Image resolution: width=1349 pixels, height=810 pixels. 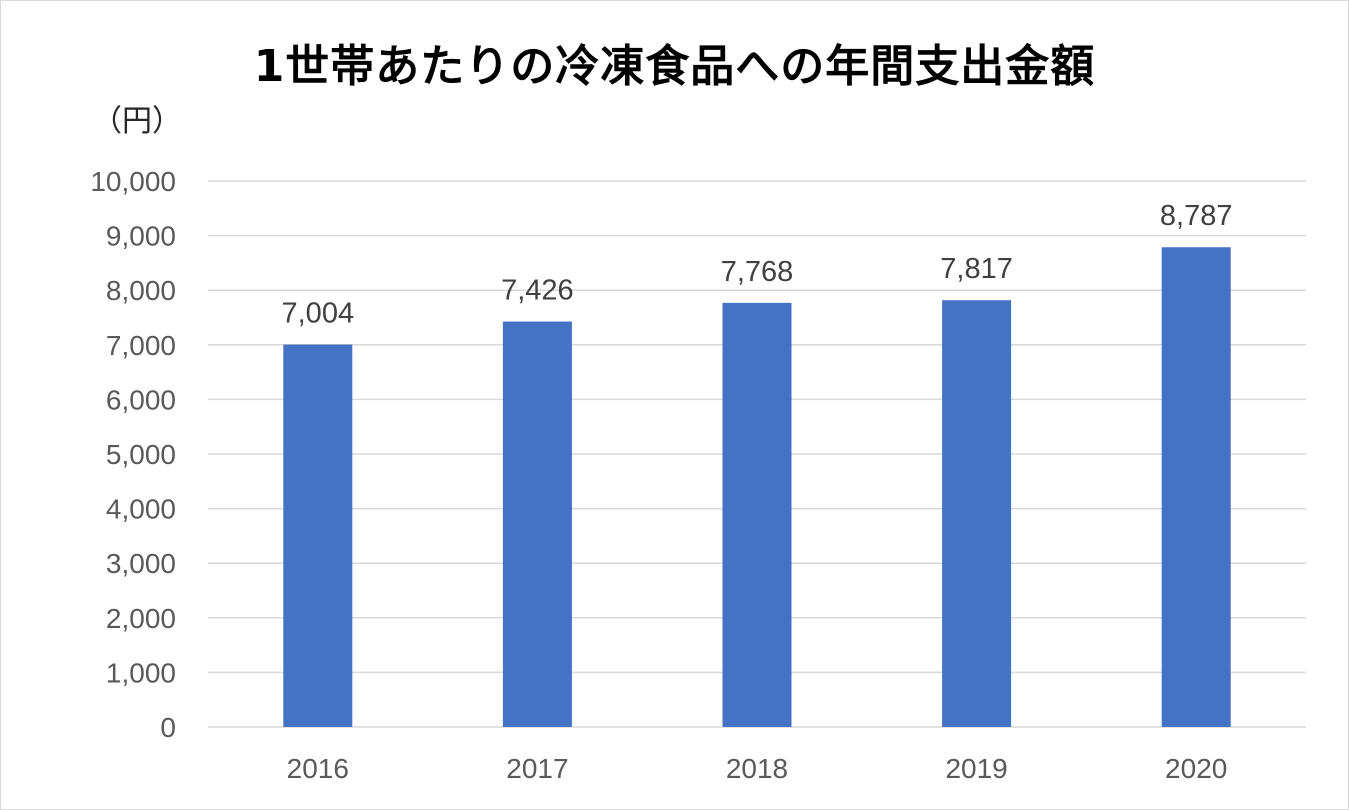 I want to click on bar-2019, so click(x=977, y=513).